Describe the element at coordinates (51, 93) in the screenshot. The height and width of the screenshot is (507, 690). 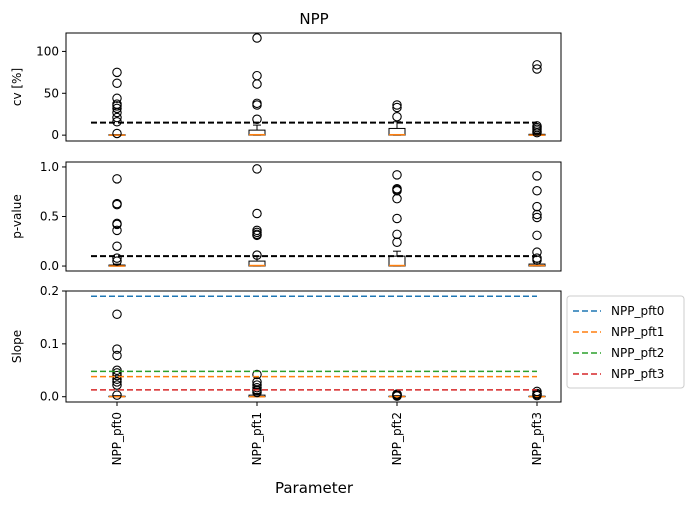
I see `y-tick-label: 50` at that location.